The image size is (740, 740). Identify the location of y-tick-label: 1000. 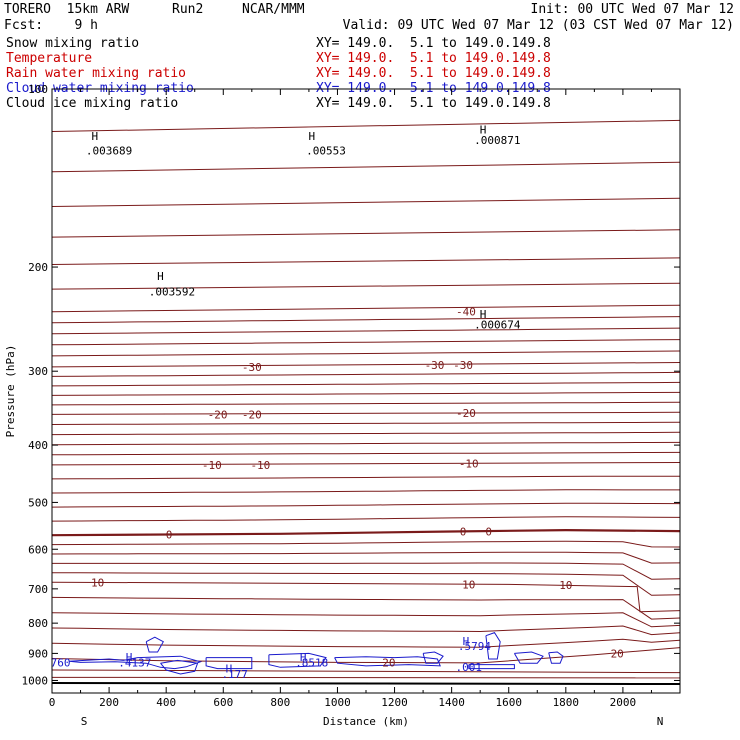
(35, 680).